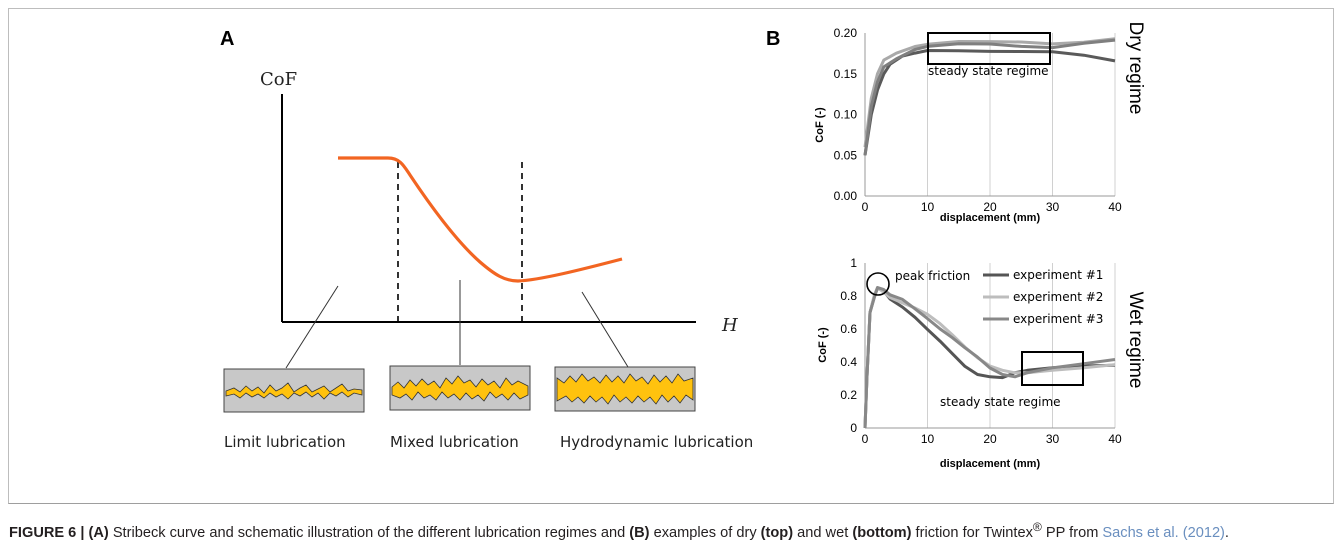 The height and width of the screenshot is (556, 1342). I want to click on wet-x-tick-label: 30, so click(1053, 439).